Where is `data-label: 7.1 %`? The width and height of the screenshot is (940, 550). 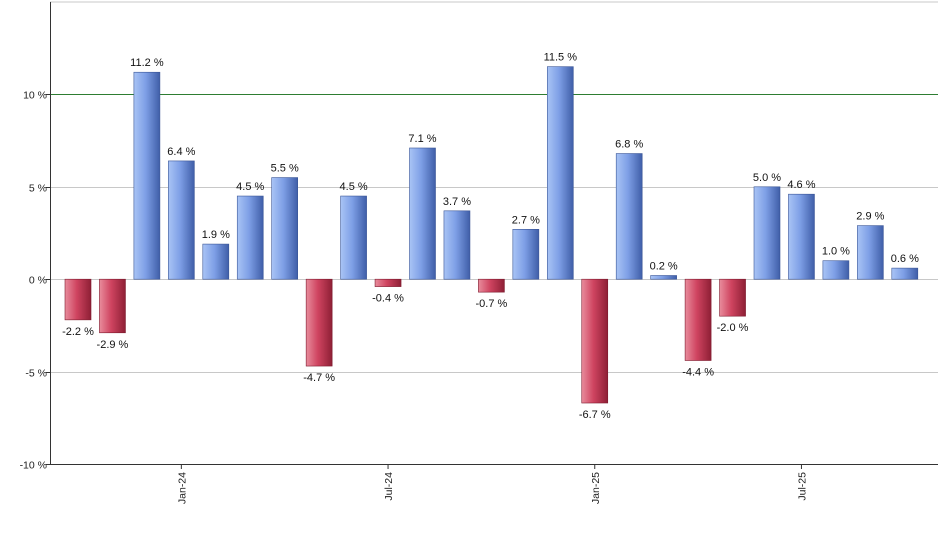
data-label: 7.1 % is located at coordinates (422, 139).